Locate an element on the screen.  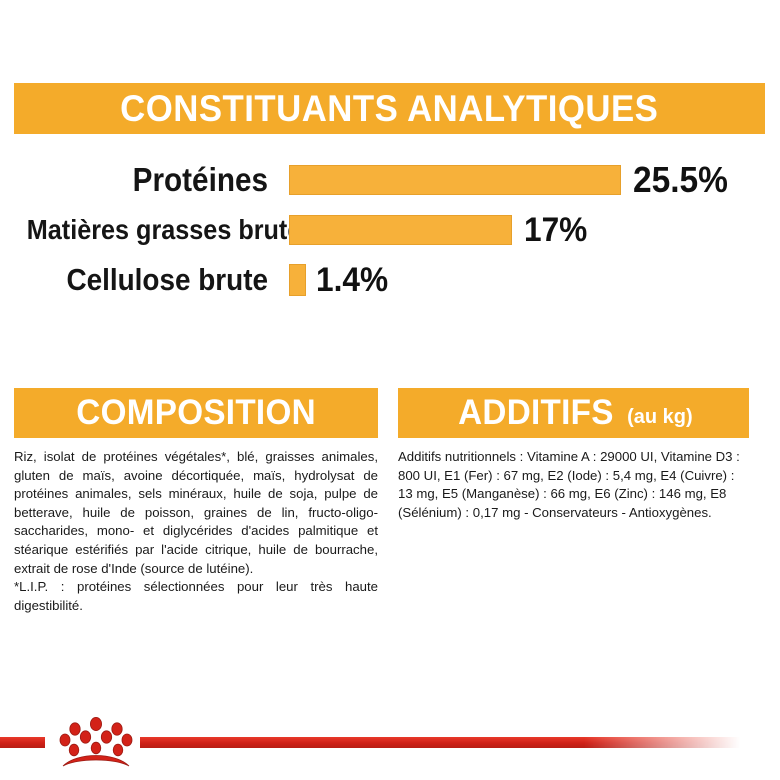
additives-banner: ADDITIFS (au kg) is located at coordinates (573, 413).